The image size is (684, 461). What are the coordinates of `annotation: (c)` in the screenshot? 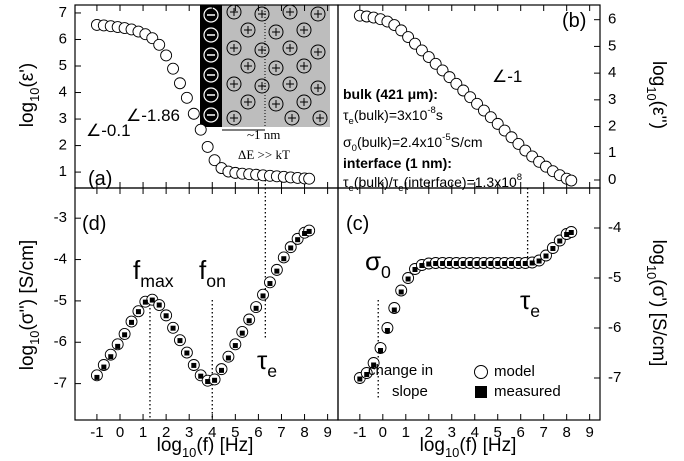 It's located at (357, 224).